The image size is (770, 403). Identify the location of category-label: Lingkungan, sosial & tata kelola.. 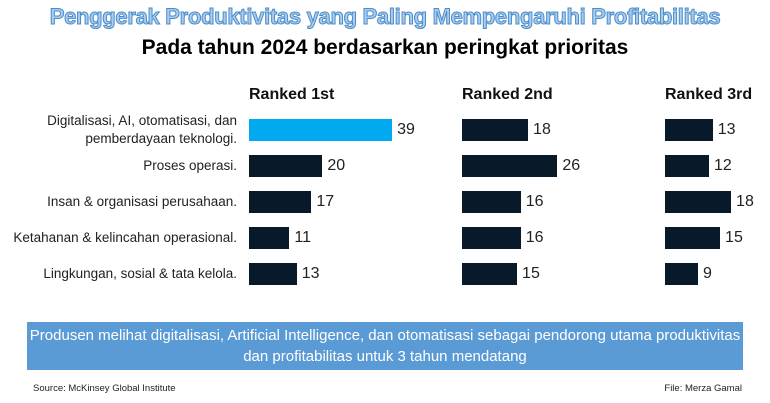
(140, 273).